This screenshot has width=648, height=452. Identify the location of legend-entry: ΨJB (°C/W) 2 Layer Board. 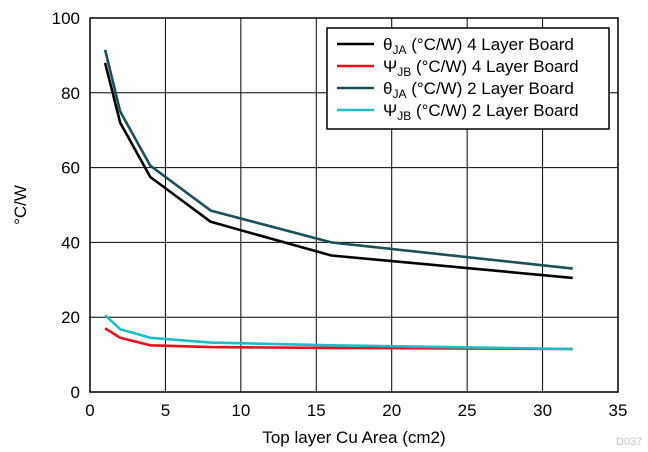
(481, 112).